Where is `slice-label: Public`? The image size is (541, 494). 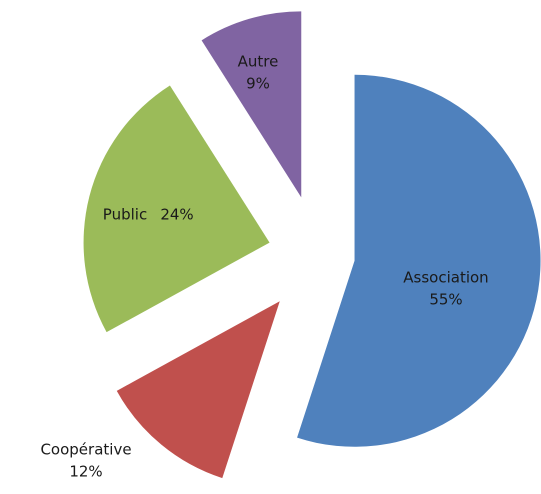
slice-label: Public is located at coordinates (125, 215).